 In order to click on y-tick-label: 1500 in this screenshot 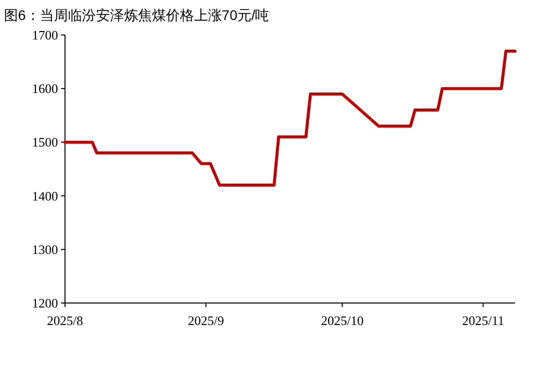, I will do `click(45, 142)`.